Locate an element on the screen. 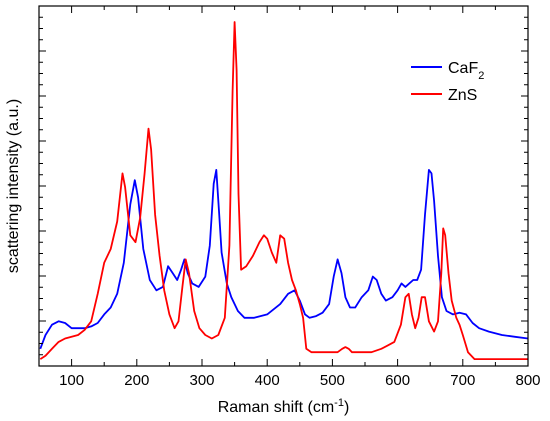 The image size is (550, 421). x-tick-label: 300 is located at coordinates (201, 380).